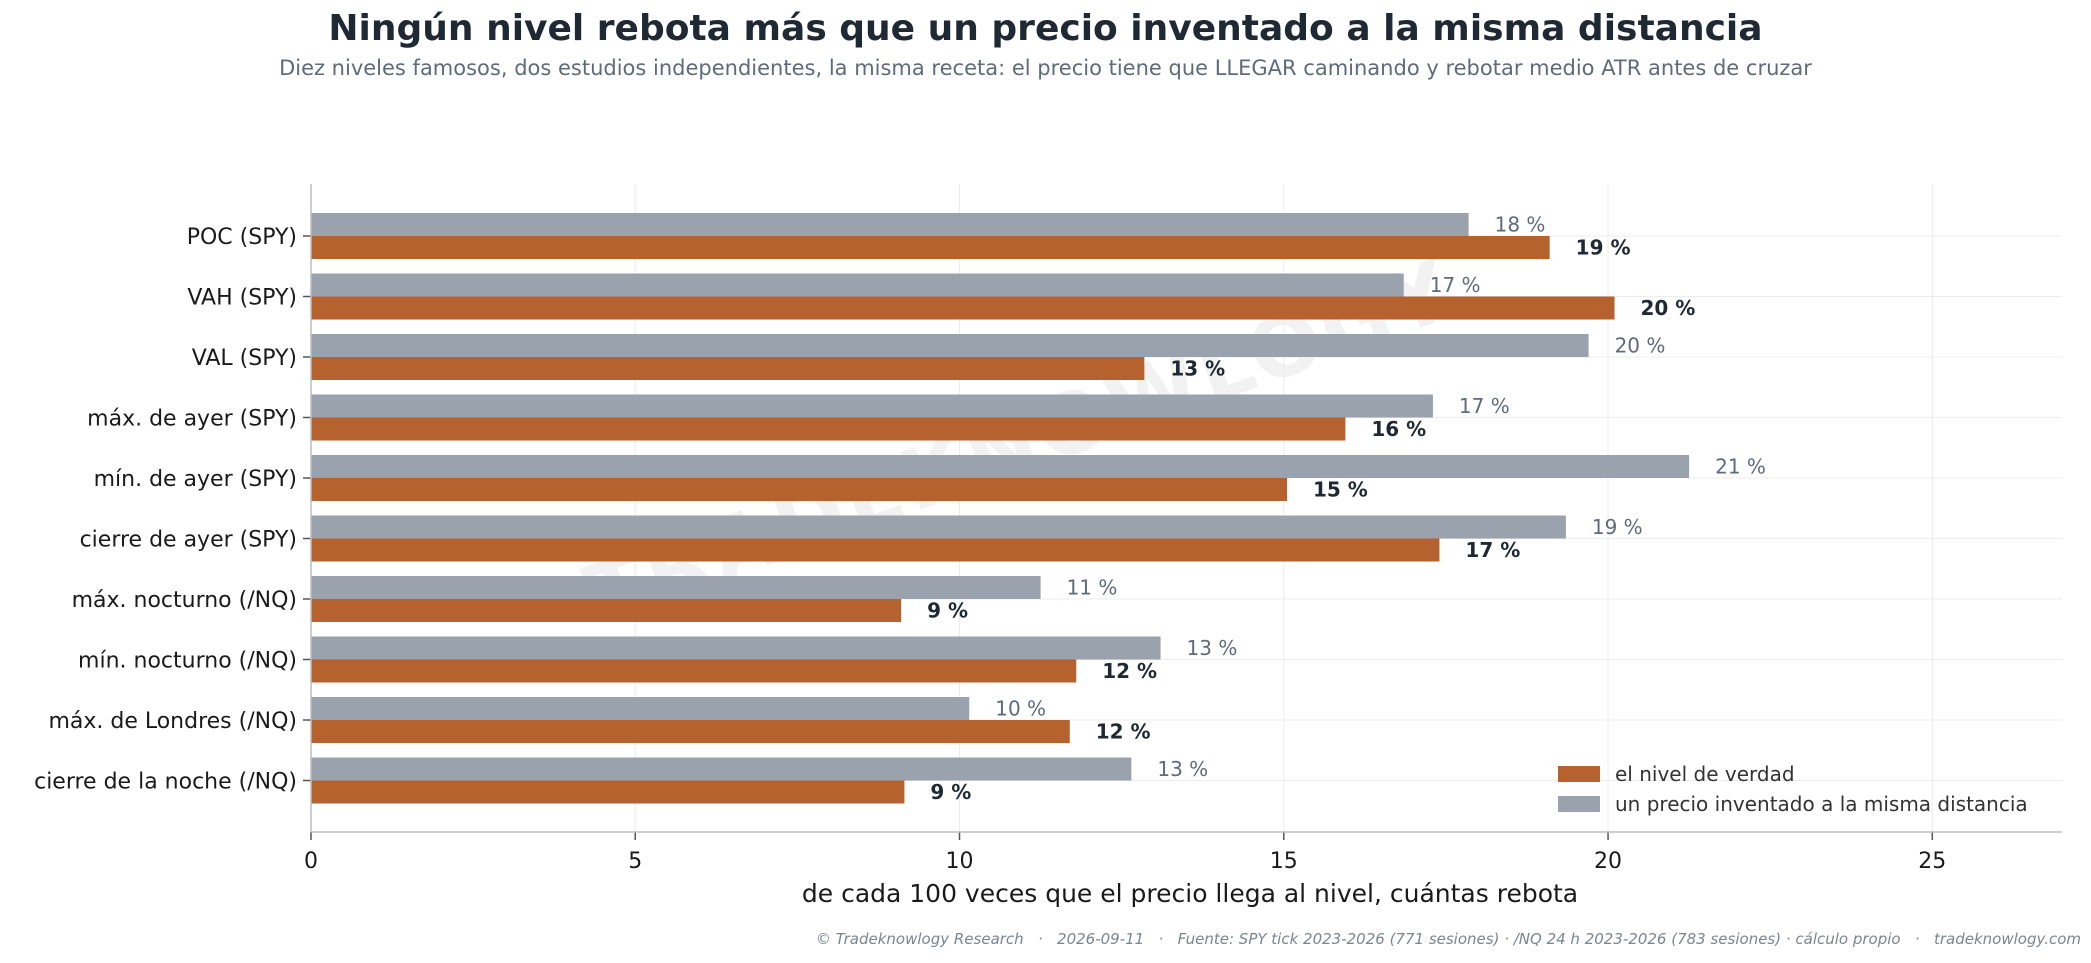 Image resolution: width=2091 pixels, height=963 pixels. What do you see at coordinates (1020, 709) in the screenshot?
I see `data-label-invented: 10 %` at bounding box center [1020, 709].